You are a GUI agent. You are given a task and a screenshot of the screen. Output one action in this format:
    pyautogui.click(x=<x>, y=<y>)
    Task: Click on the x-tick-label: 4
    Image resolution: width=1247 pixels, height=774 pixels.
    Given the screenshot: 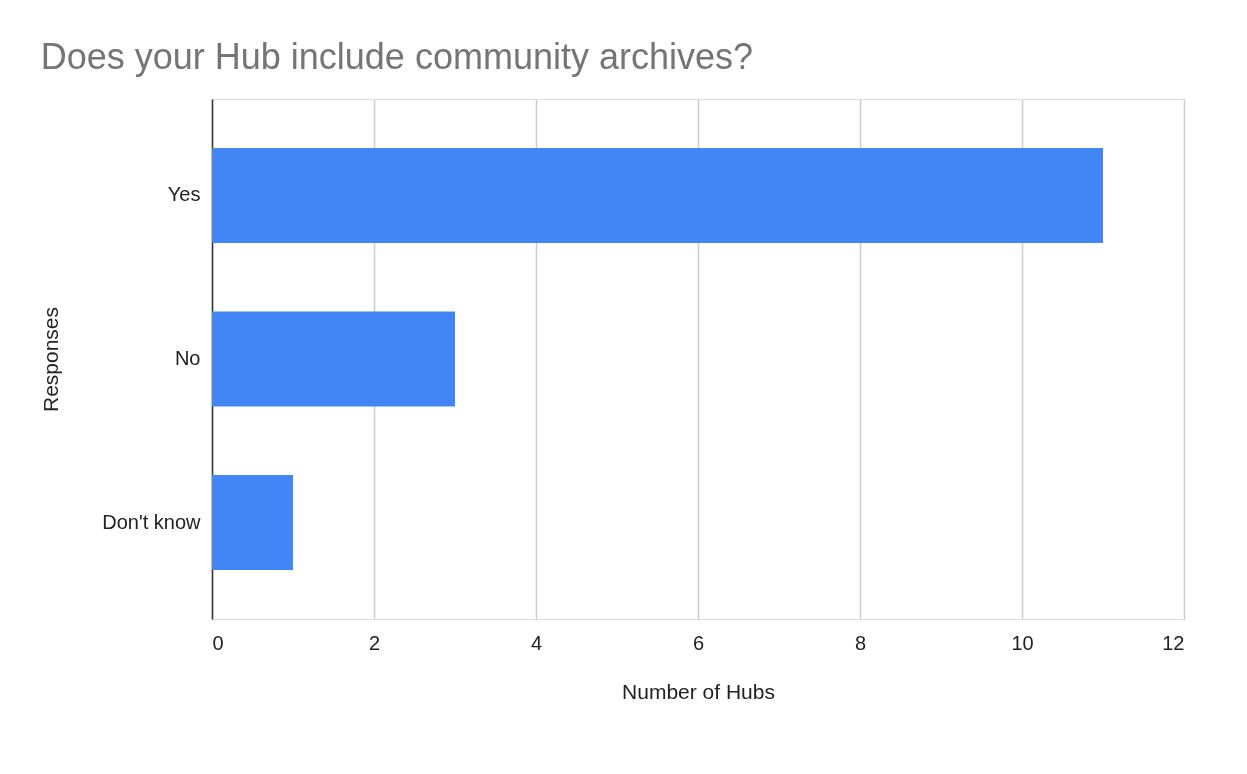 What is the action you would take?
    pyautogui.click(x=536, y=642)
    